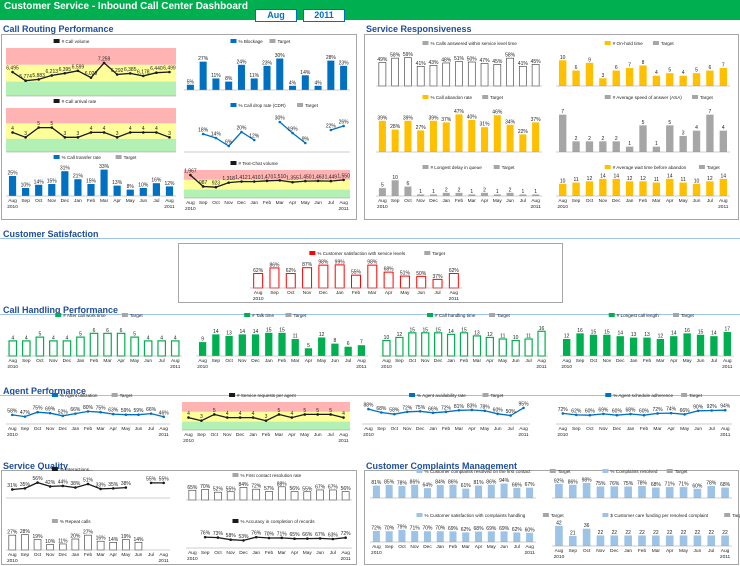 This screenshot has width=740, height=566. Describe the element at coordinates (504, 529) in the screenshot. I see `satisfaction_complaints_handling-data-label-10: 69%` at that location.